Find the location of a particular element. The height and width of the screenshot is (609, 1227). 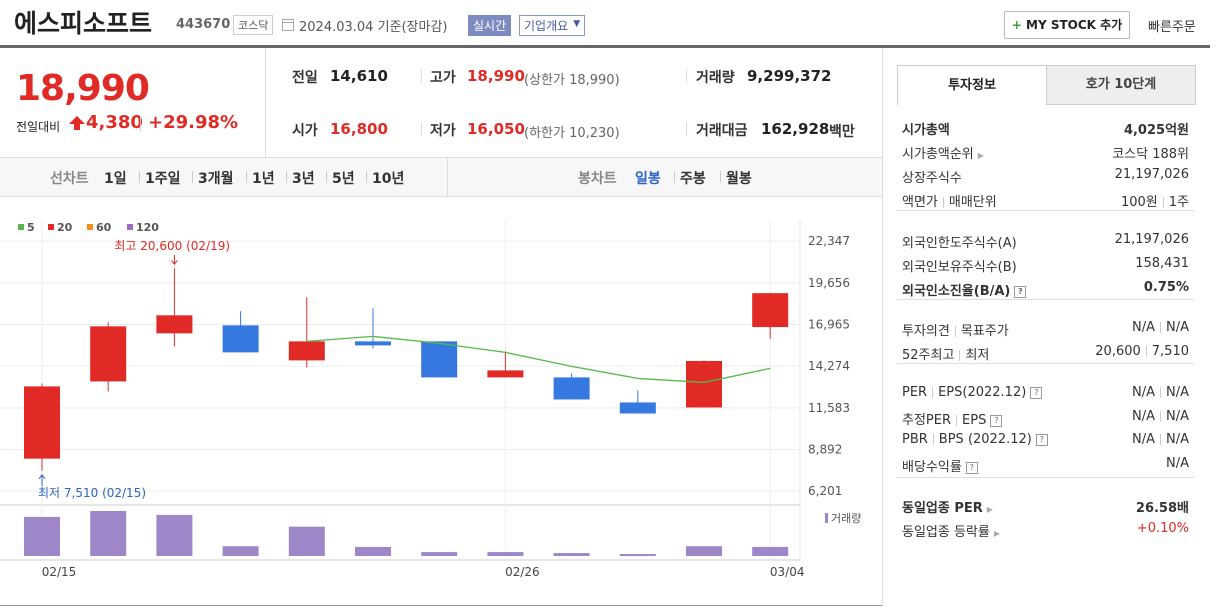

info-value-text: 100원 is located at coordinates (1139, 202).